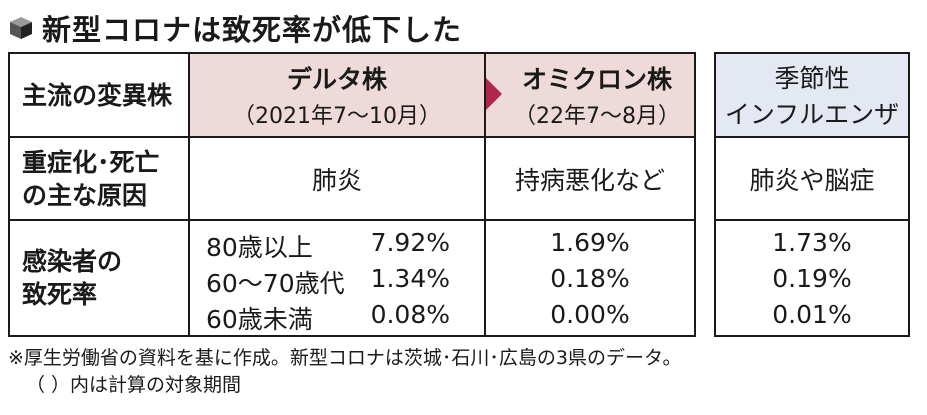  What do you see at coordinates (597, 95) in the screenshot?
I see `omicron-header: オミクロン株 （22年7〜8月）` at bounding box center [597, 95].